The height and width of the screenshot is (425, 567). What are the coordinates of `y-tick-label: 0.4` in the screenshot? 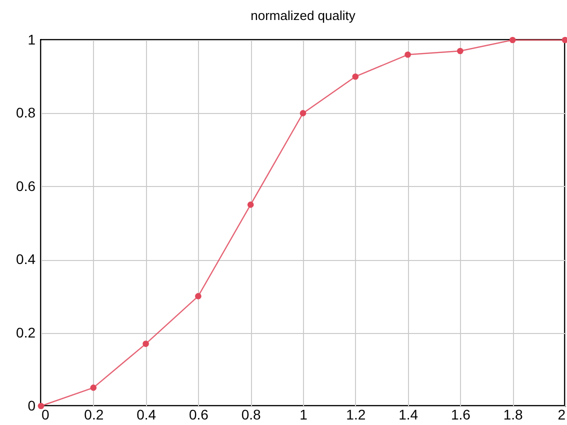 It's located at (26, 259).